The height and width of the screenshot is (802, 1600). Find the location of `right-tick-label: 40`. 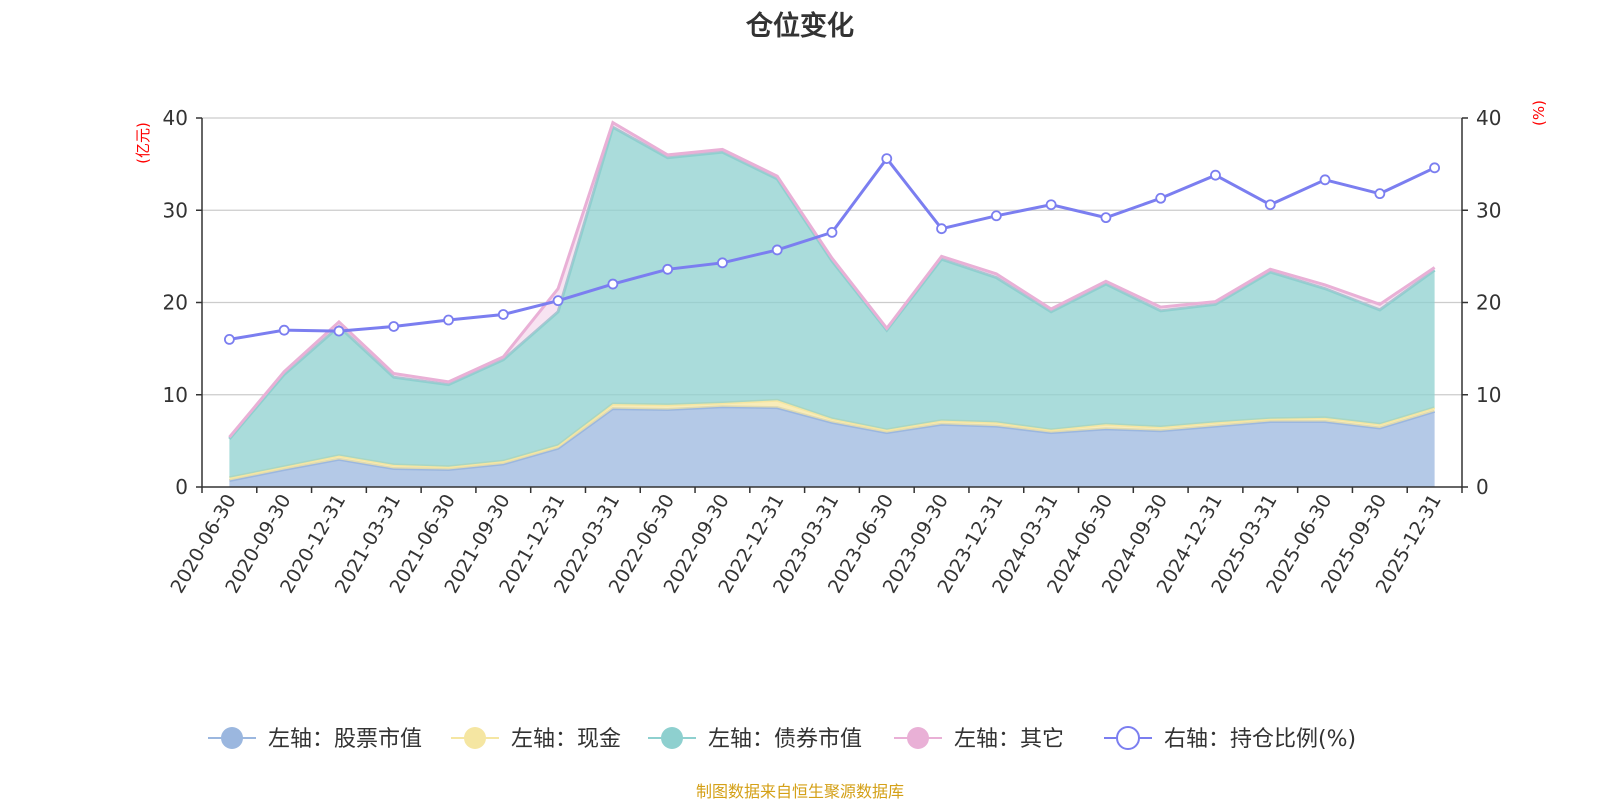

right-tick-label: 40 is located at coordinates (1488, 118).